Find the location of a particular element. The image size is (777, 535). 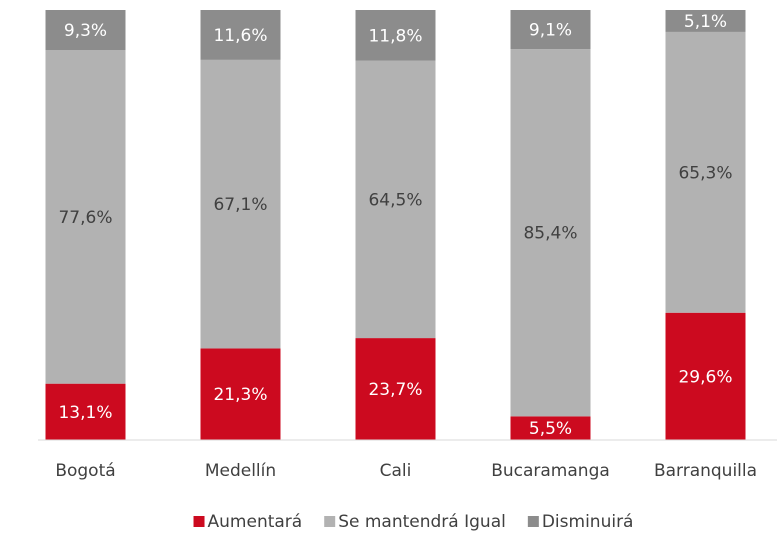

x-tick-label: Barranquilla is located at coordinates (705, 471).